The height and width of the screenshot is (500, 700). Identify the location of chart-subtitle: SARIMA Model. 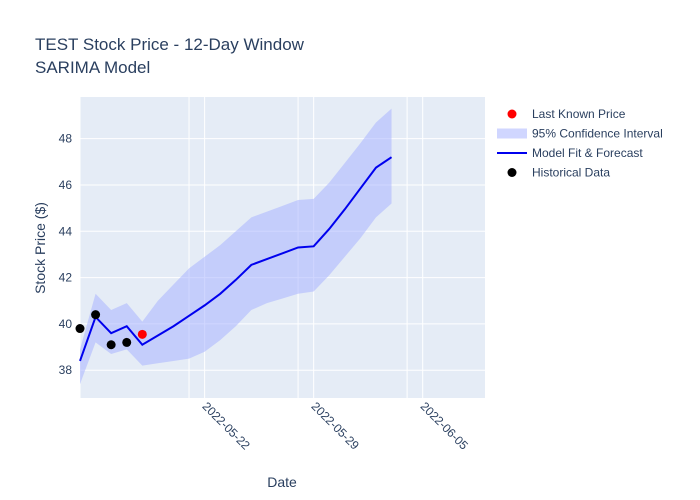
(92, 67).